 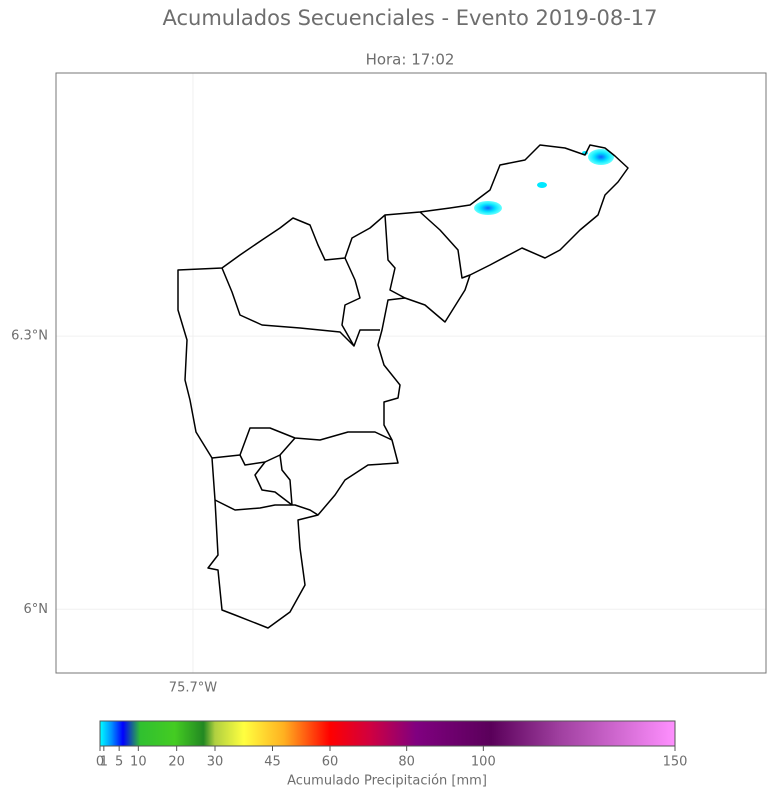 I want to click on colorbar-tick-label: 60, so click(x=330, y=762).